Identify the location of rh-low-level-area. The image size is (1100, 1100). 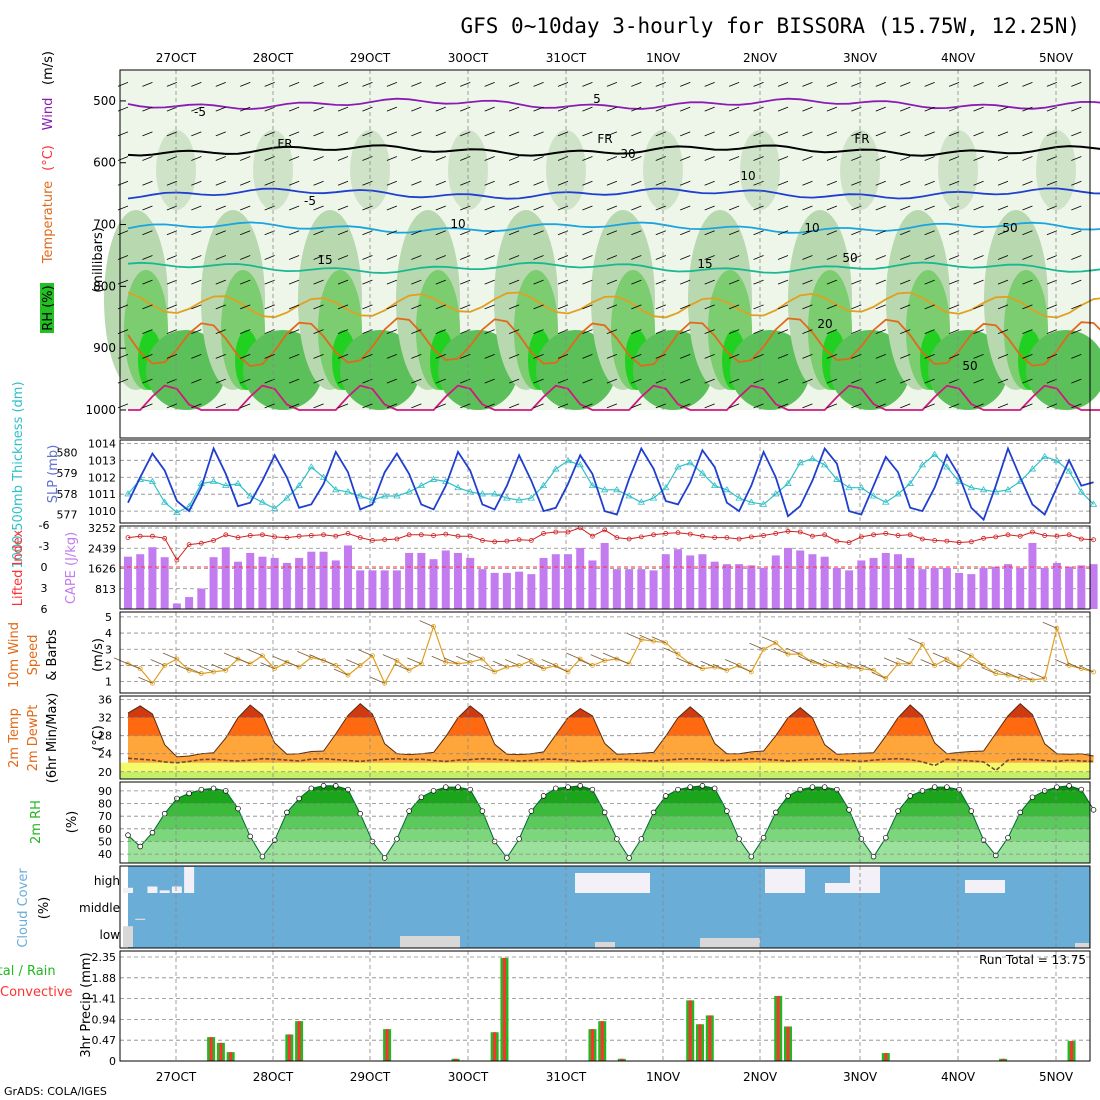
(673, 370).